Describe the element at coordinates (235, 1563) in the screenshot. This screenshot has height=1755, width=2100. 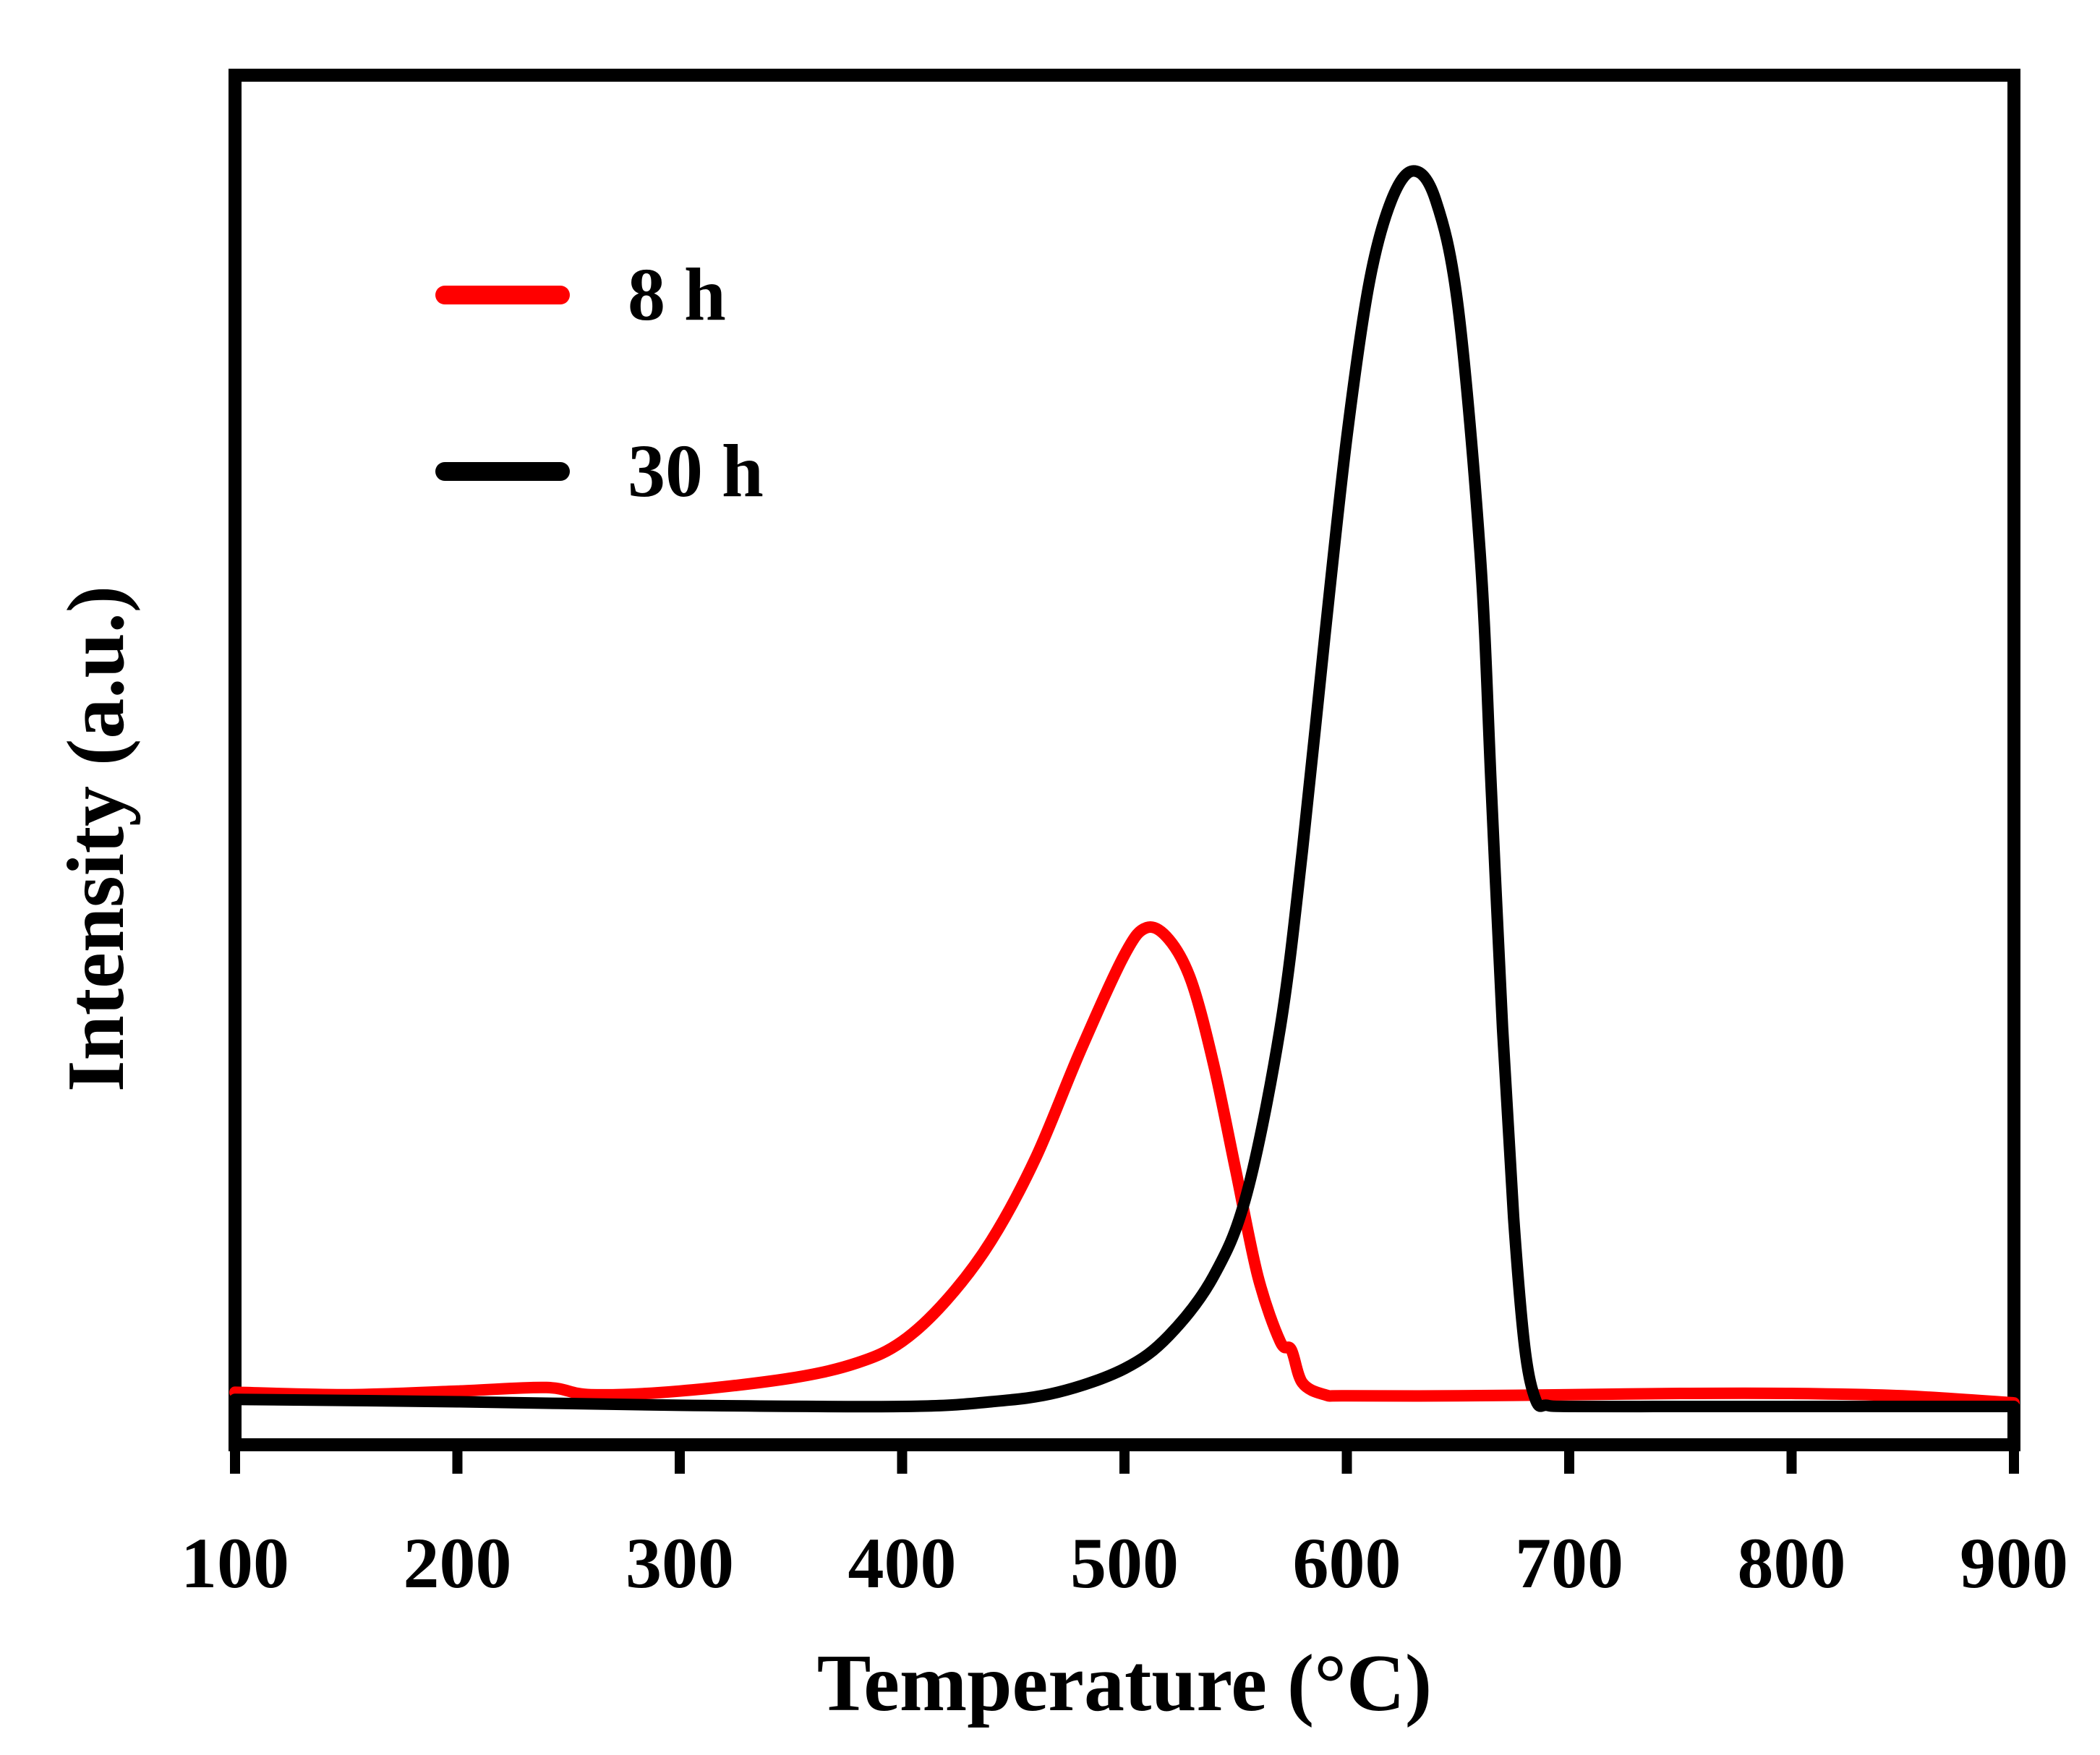
I see `x-tick-label-100: 100` at that location.